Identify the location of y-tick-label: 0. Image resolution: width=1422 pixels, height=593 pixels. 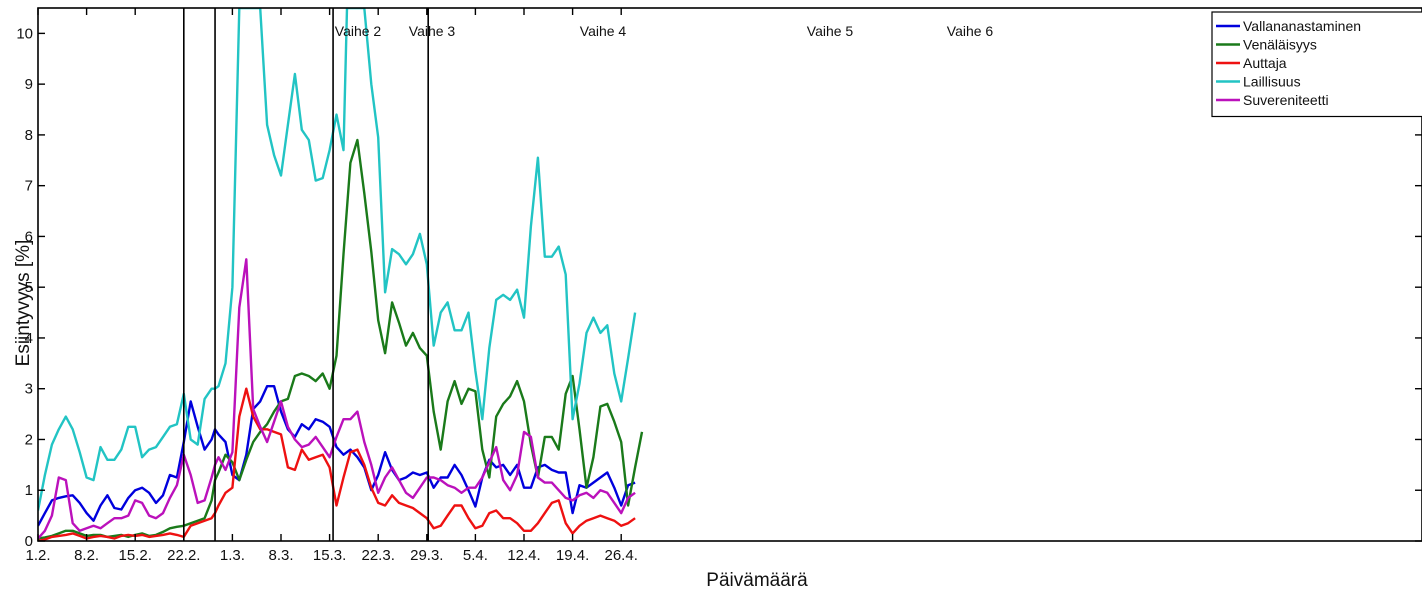
(29, 541).